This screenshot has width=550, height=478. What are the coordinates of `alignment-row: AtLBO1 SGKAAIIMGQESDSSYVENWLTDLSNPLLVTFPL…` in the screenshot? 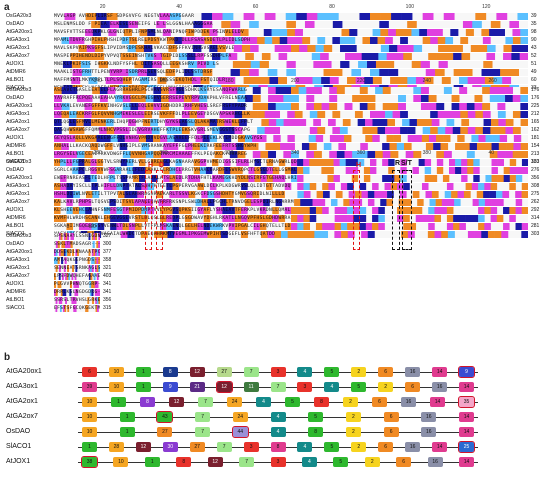 It's located at (275, 226).